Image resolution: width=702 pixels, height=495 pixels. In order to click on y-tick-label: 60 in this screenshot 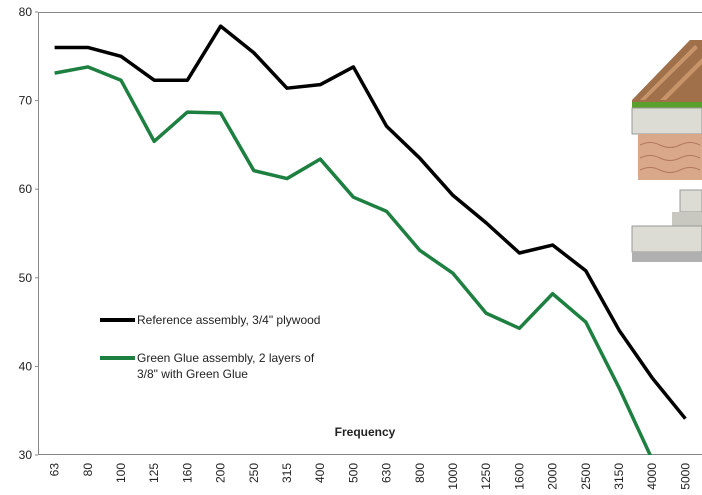, I will do `click(26, 189)`.